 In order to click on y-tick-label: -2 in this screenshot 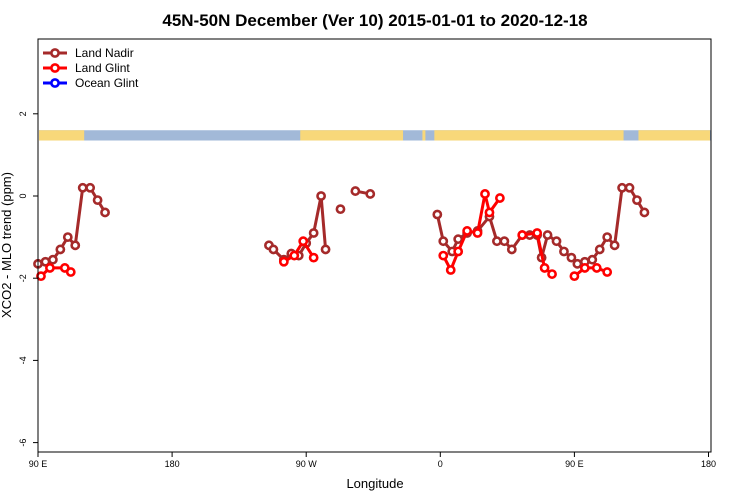, I will do `click(23, 278)`.